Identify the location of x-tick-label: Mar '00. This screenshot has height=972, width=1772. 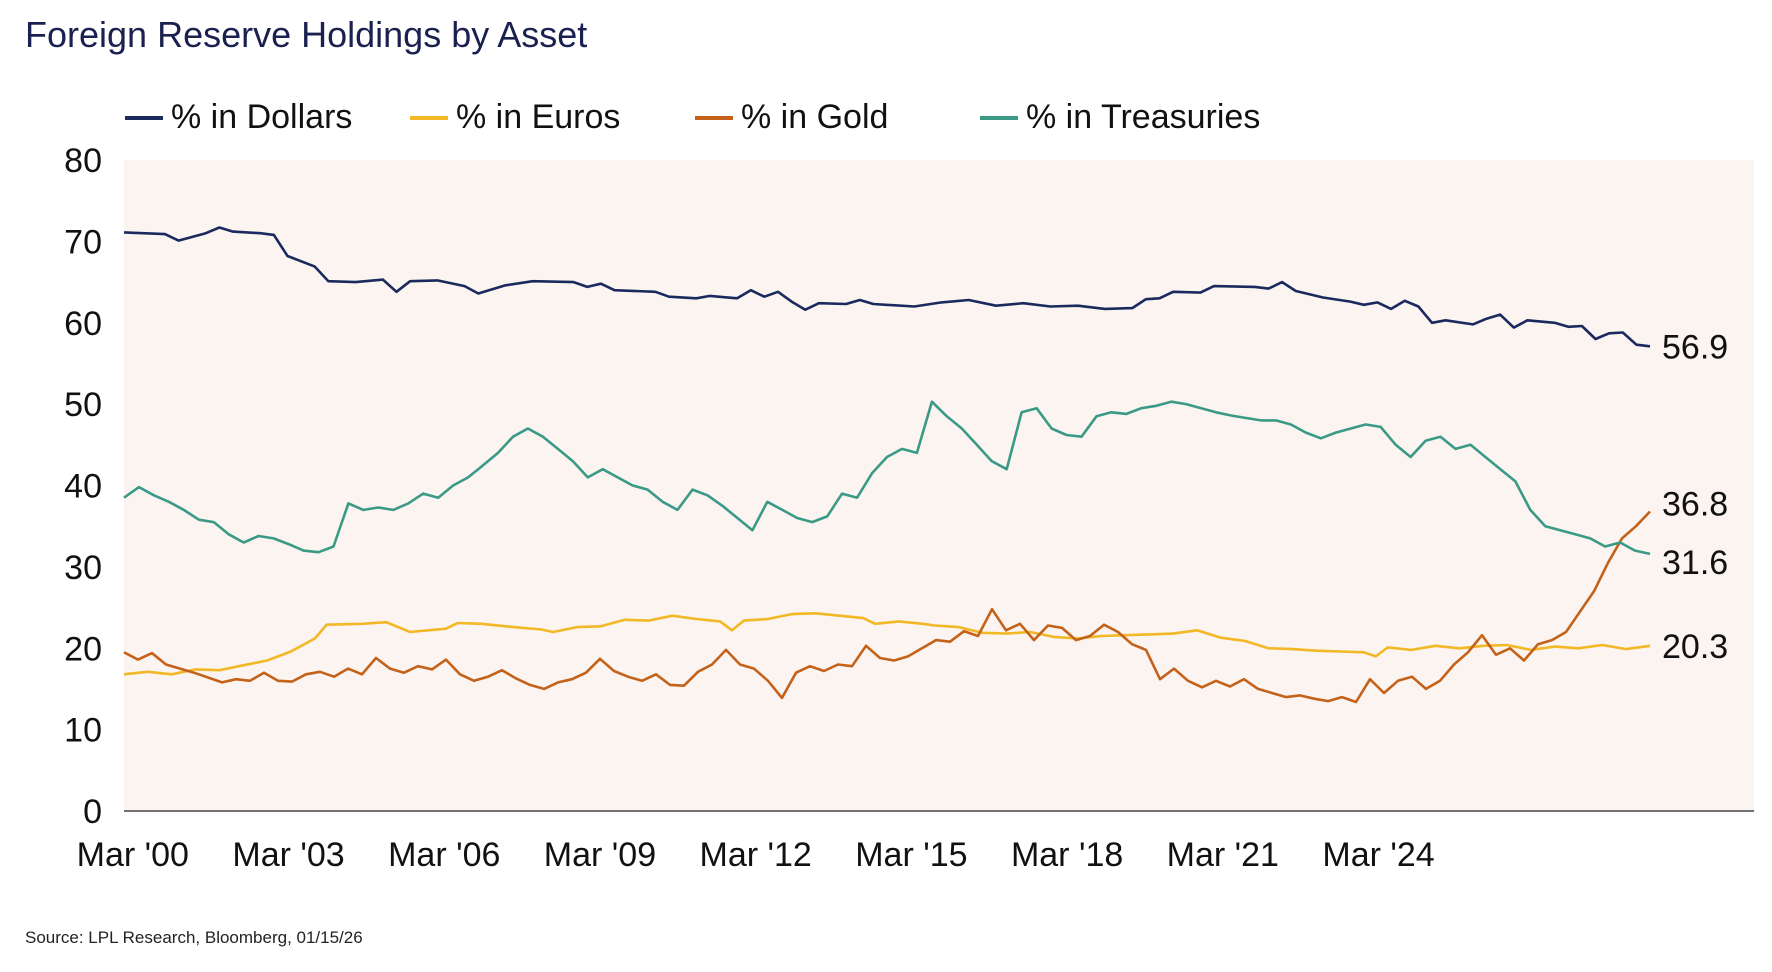
(133, 855).